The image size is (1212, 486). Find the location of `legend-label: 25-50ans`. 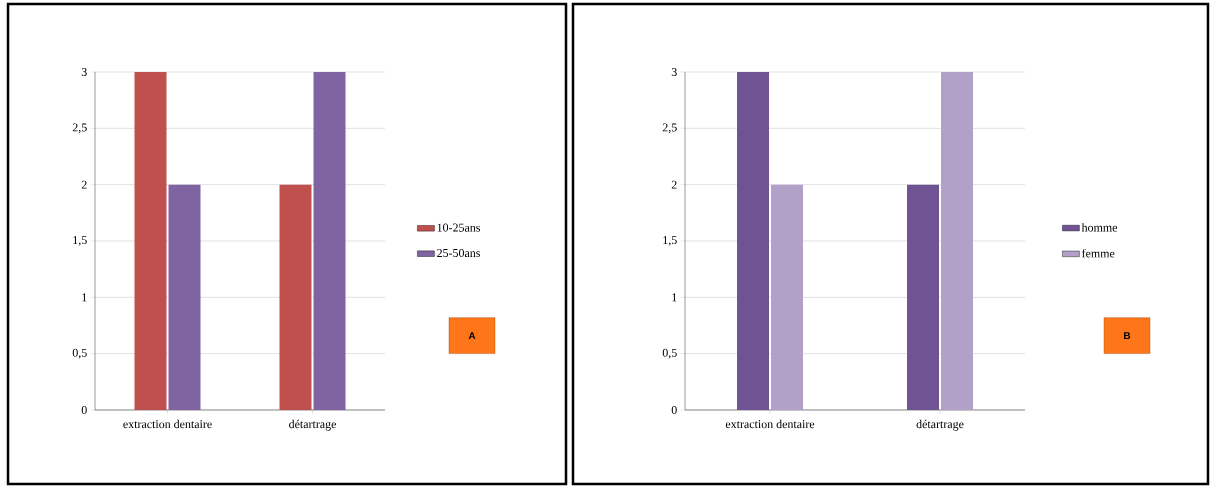

legend-label: 25-50ans is located at coordinates (458, 253).